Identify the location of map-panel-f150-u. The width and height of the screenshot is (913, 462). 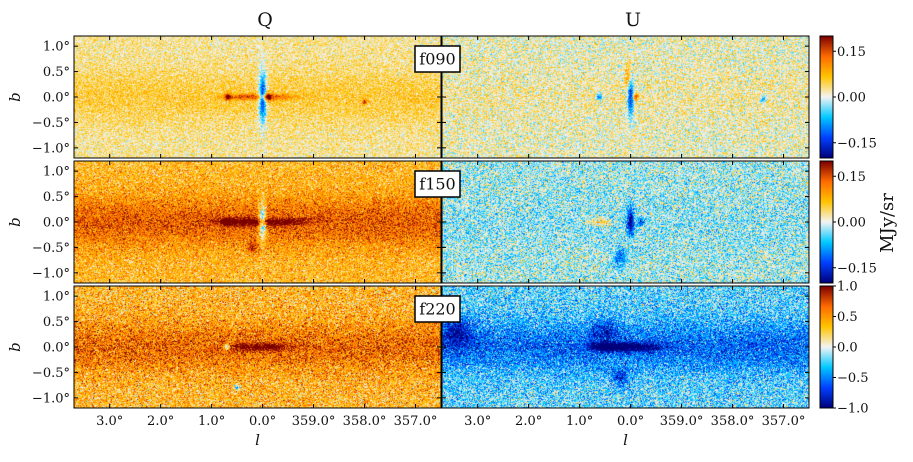
(625, 222).